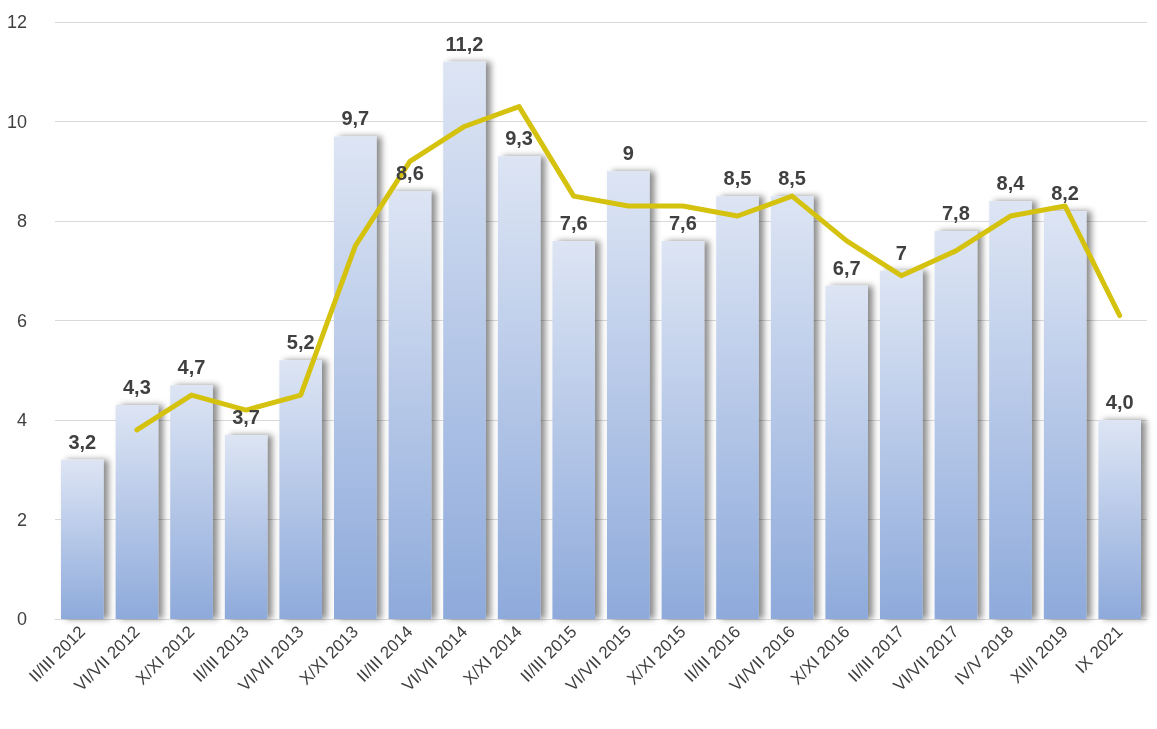  Describe the element at coordinates (901, 252) in the screenshot. I see `data-label: 7` at that location.